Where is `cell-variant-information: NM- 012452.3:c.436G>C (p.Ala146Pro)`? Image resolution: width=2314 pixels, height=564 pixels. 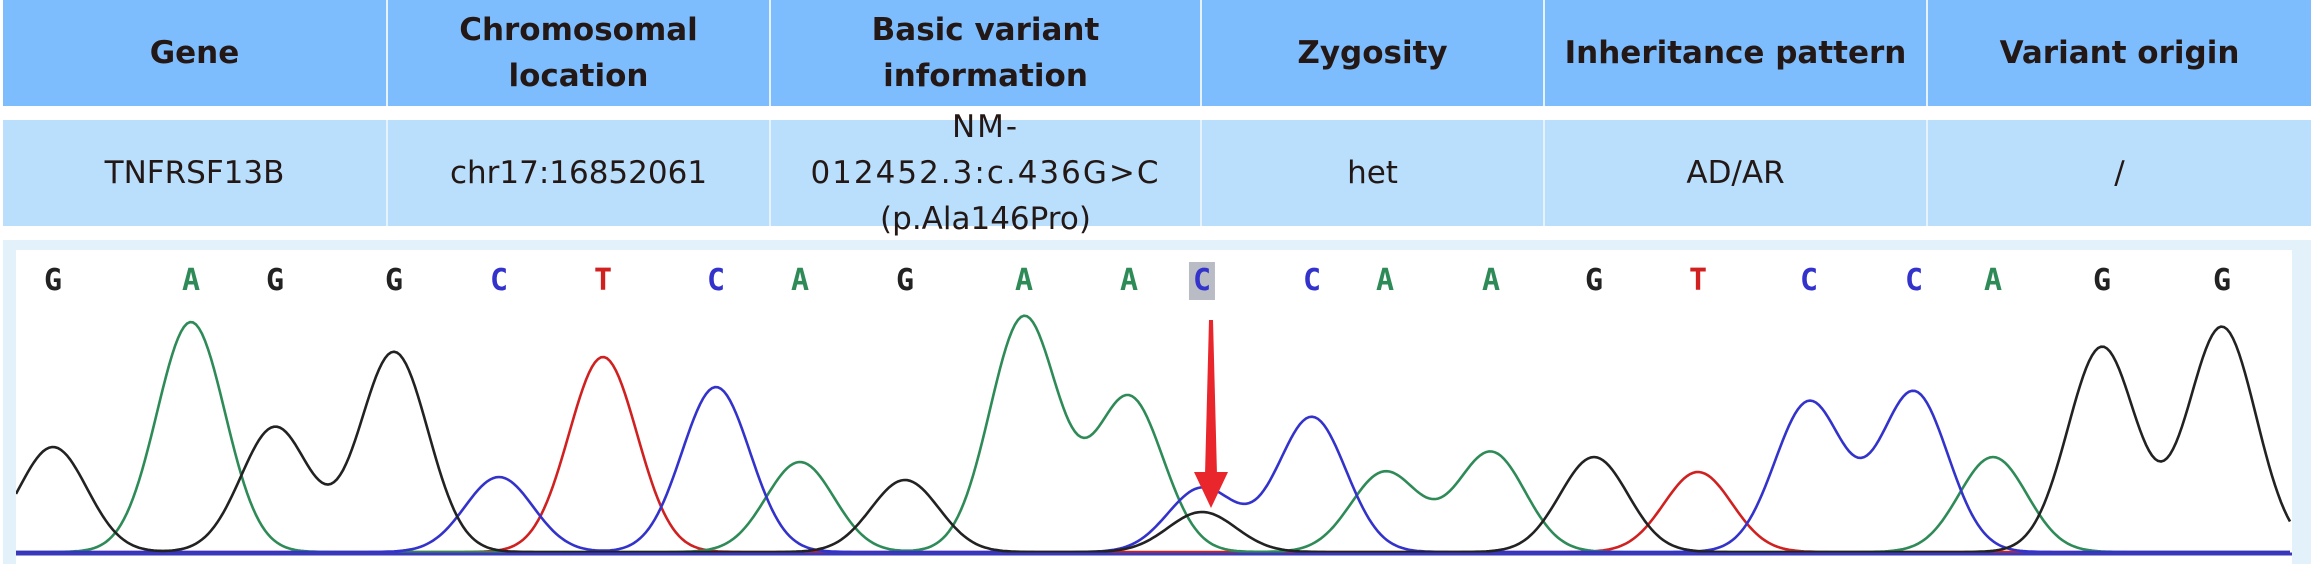
cell-variant-information: NM- 012452.3:c.436G>C (p.Ala146Pro) is located at coordinates (986, 173).